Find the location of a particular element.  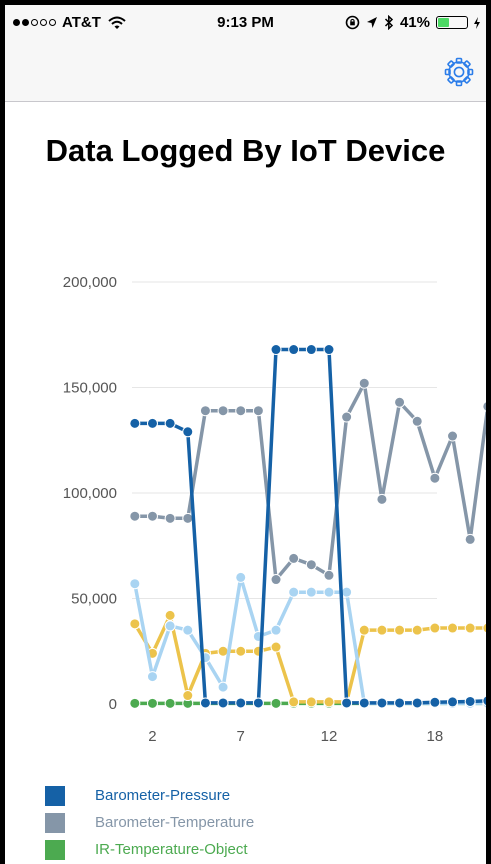

bluetooth-icon is located at coordinates (389, 22).